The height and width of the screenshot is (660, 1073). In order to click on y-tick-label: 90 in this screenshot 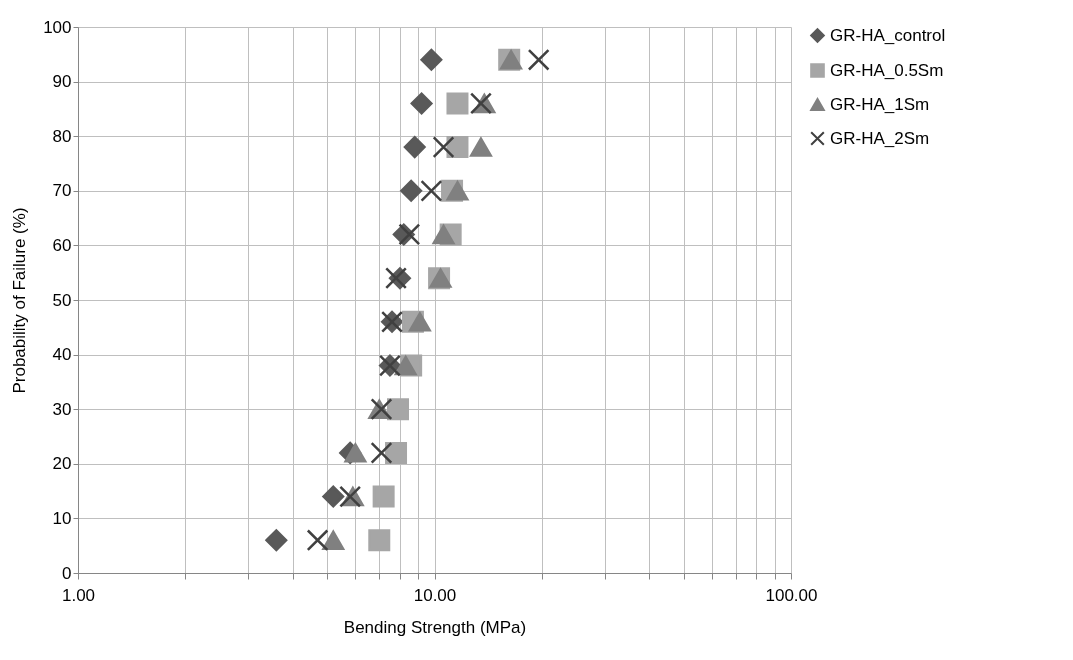, I will do `click(62, 82)`.